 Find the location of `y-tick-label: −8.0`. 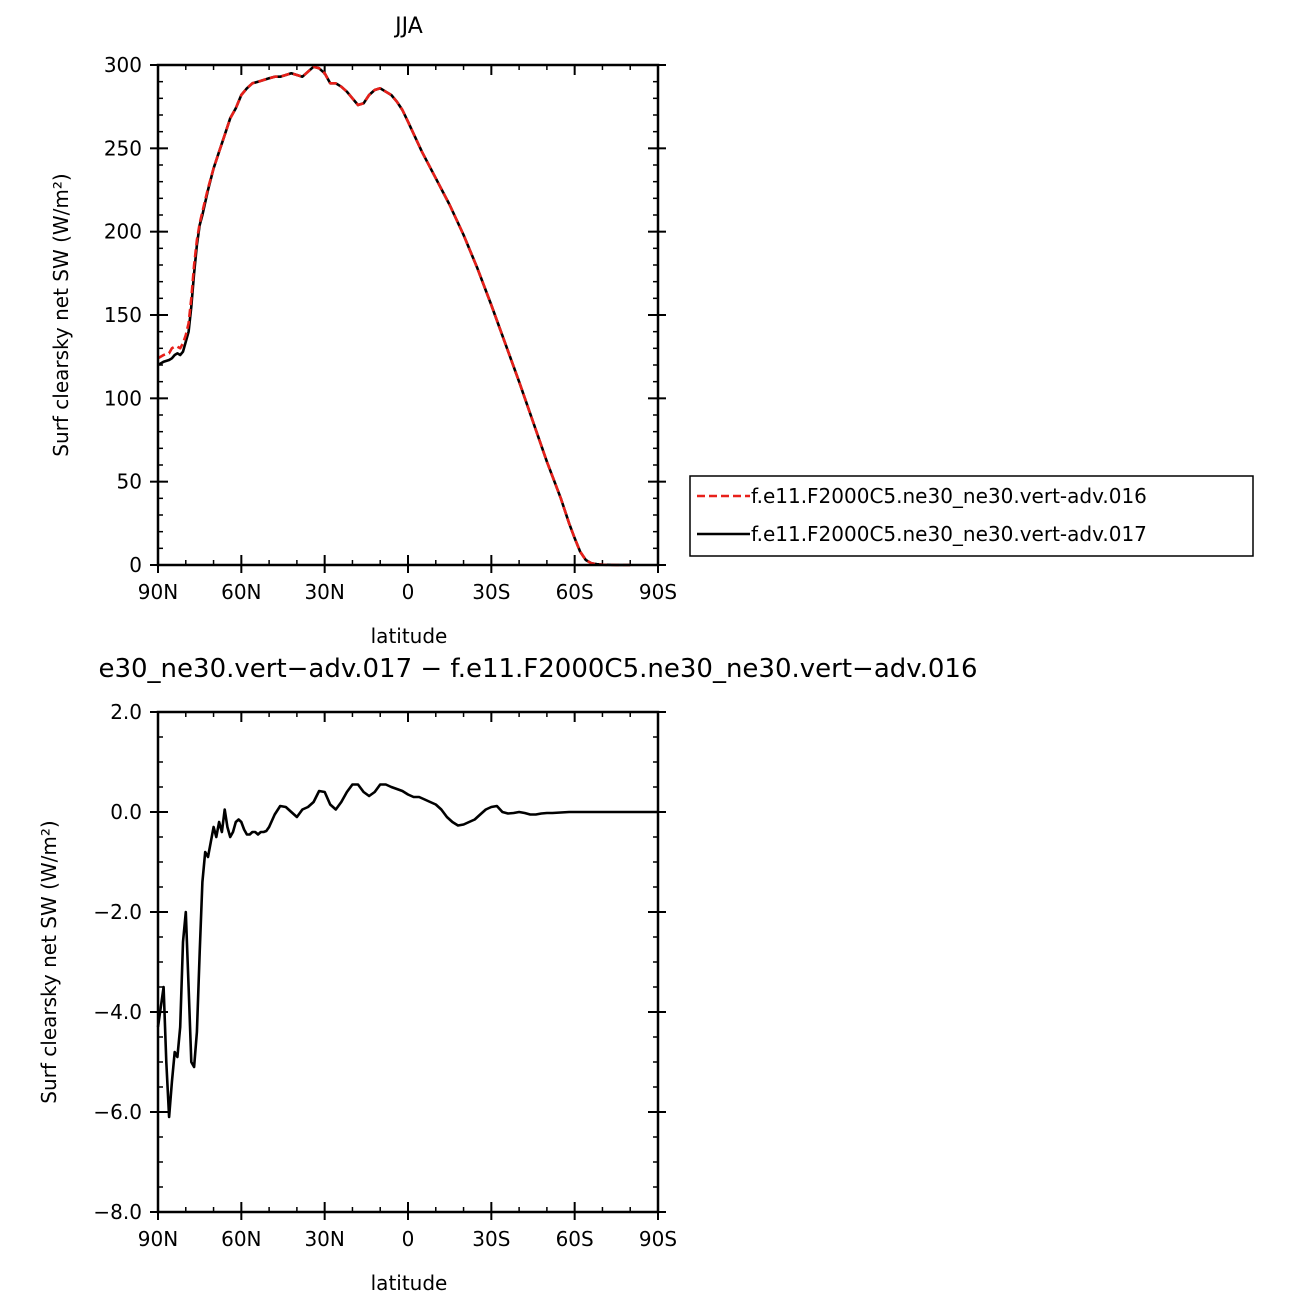

y-tick-label: −8.0 is located at coordinates (117, 1212).